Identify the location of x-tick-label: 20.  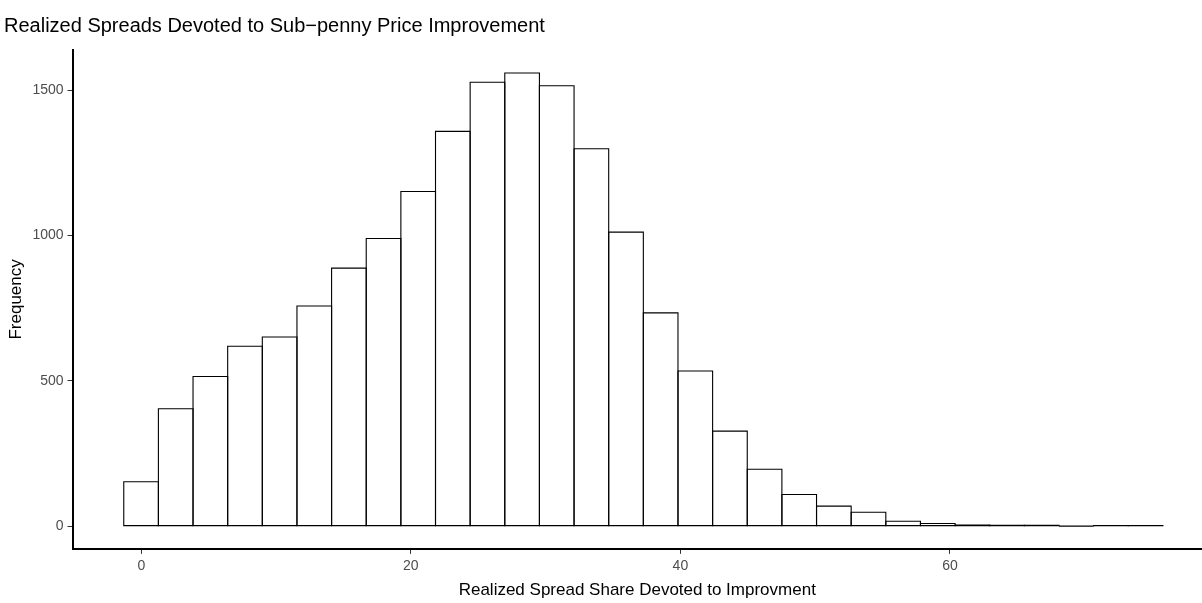
(411, 565).